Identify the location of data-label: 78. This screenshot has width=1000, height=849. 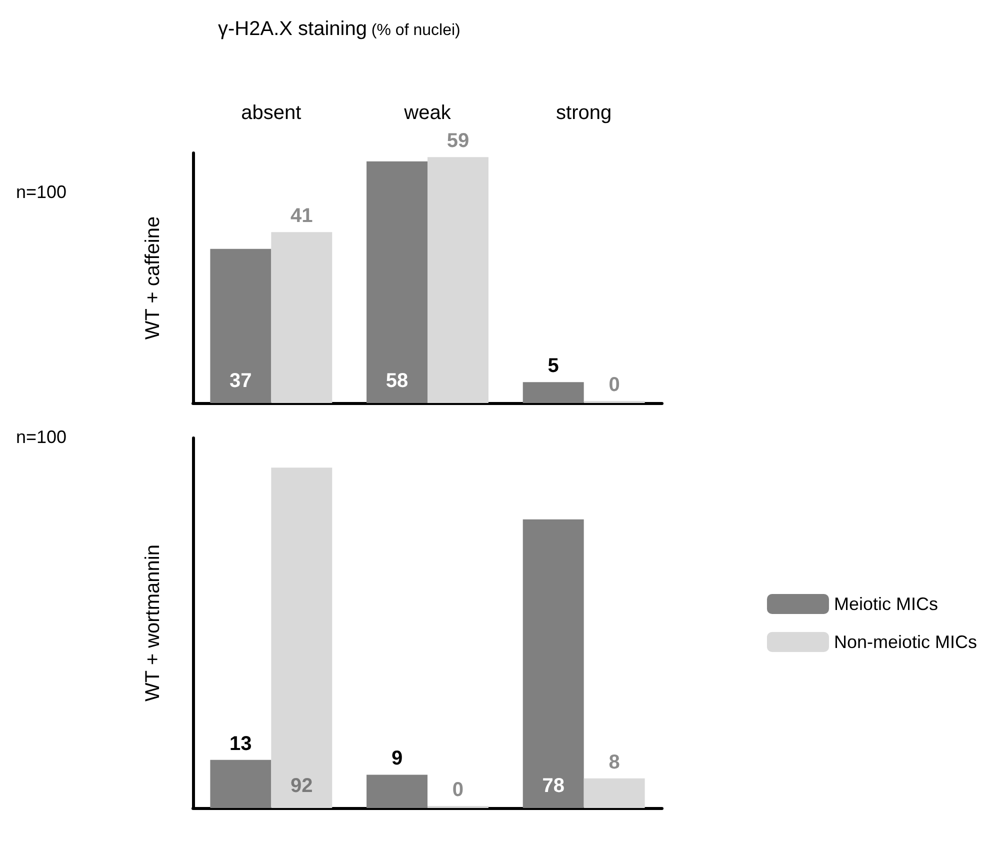
(553, 786).